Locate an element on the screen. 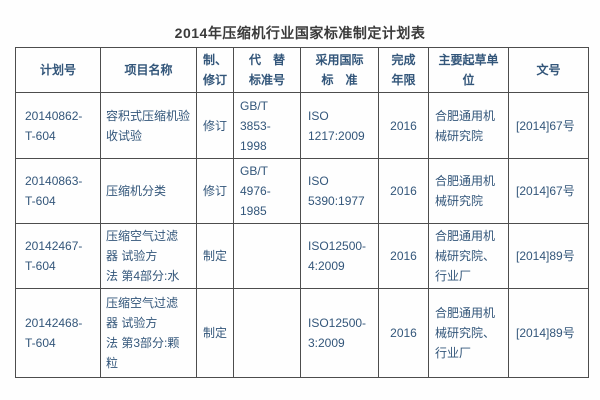  cell-intl-standard: ISO12500- 4:2009 is located at coordinates (339, 256).